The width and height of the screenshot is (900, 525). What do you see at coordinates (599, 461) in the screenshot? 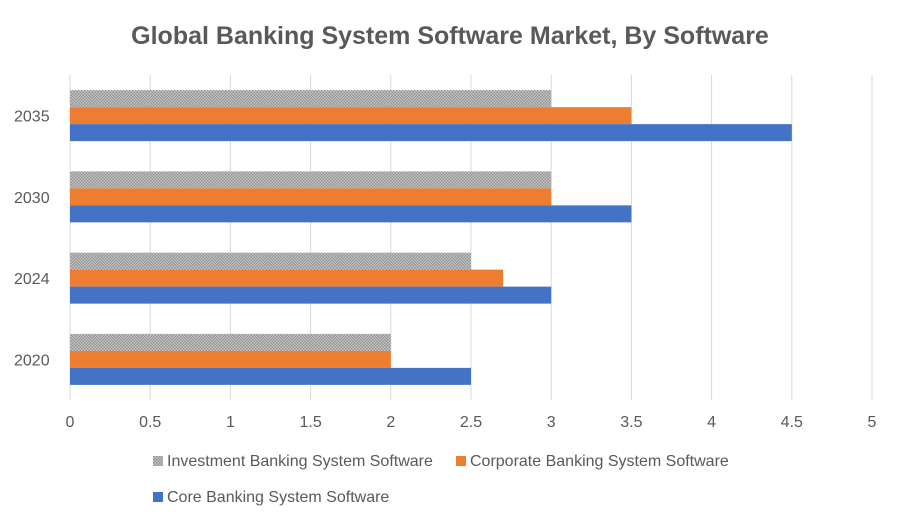
I see `legend-label: Corporate Banking System Software` at bounding box center [599, 461].